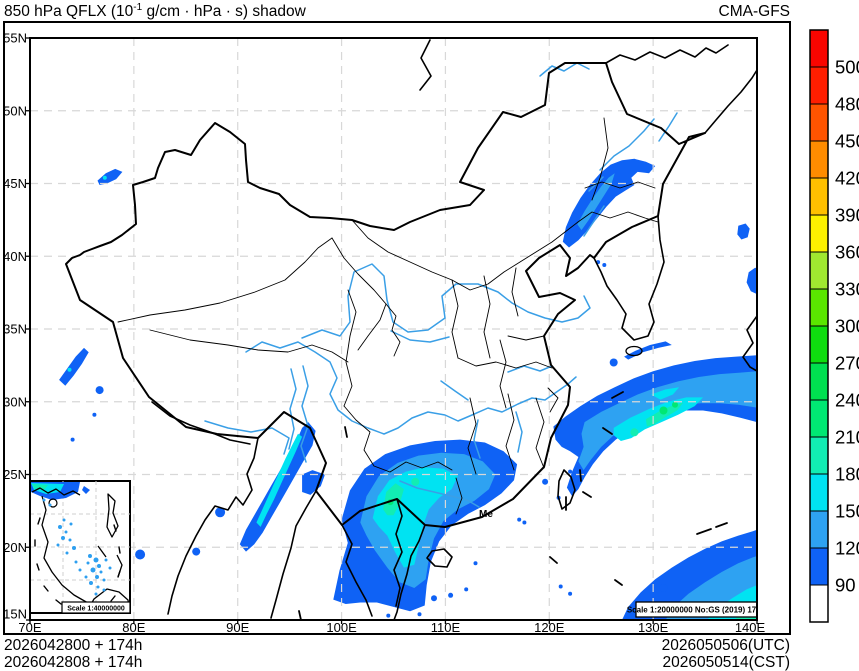 The height and width of the screenshot is (671, 859). I want to click on wei-river, so click(420, 336).